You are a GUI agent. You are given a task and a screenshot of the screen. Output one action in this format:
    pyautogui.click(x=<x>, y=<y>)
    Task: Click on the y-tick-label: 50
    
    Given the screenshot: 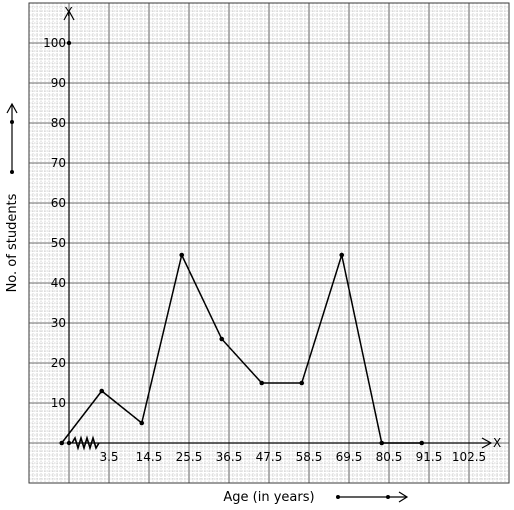 What is the action you would take?
    pyautogui.click(x=58, y=243)
    